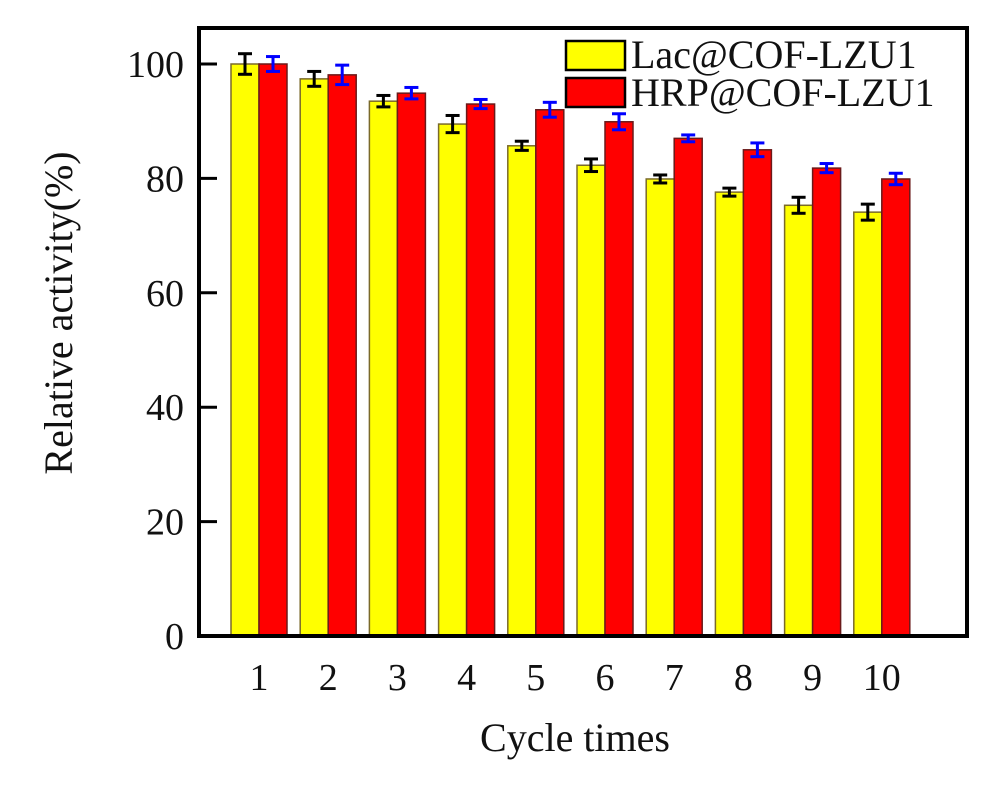  Describe the element at coordinates (783, 92) in the screenshot. I see `legend-label-hrp: HRP@COF-LZU1` at that location.